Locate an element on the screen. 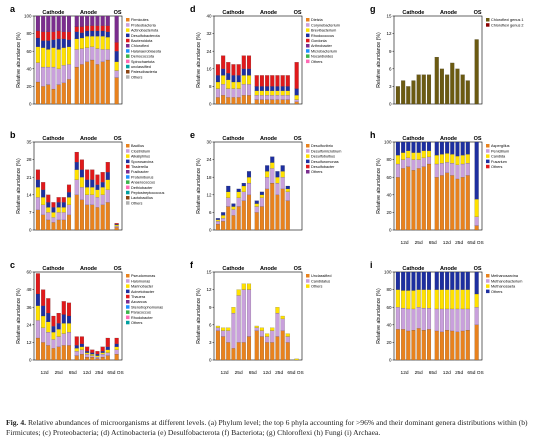 The height and width of the screenshot is (447, 554). y-tick-label: 24 is located at coordinates (209, 51).